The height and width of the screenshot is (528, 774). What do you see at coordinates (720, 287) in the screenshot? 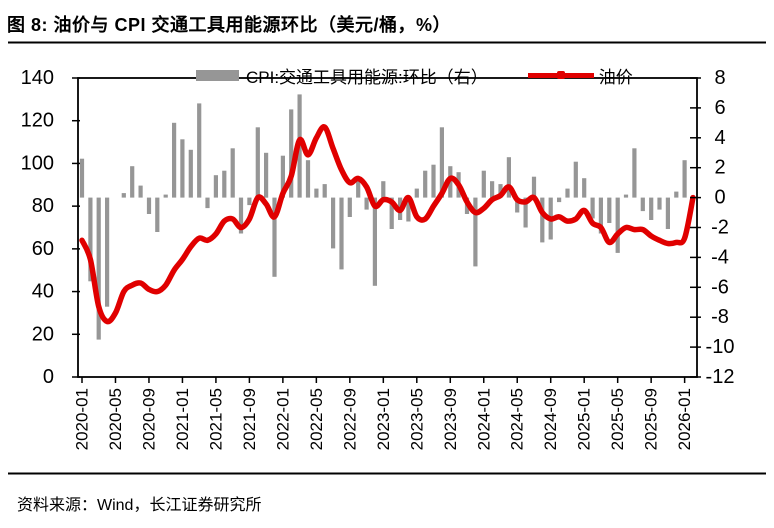
I see `svg-text: -6` at bounding box center [720, 287].